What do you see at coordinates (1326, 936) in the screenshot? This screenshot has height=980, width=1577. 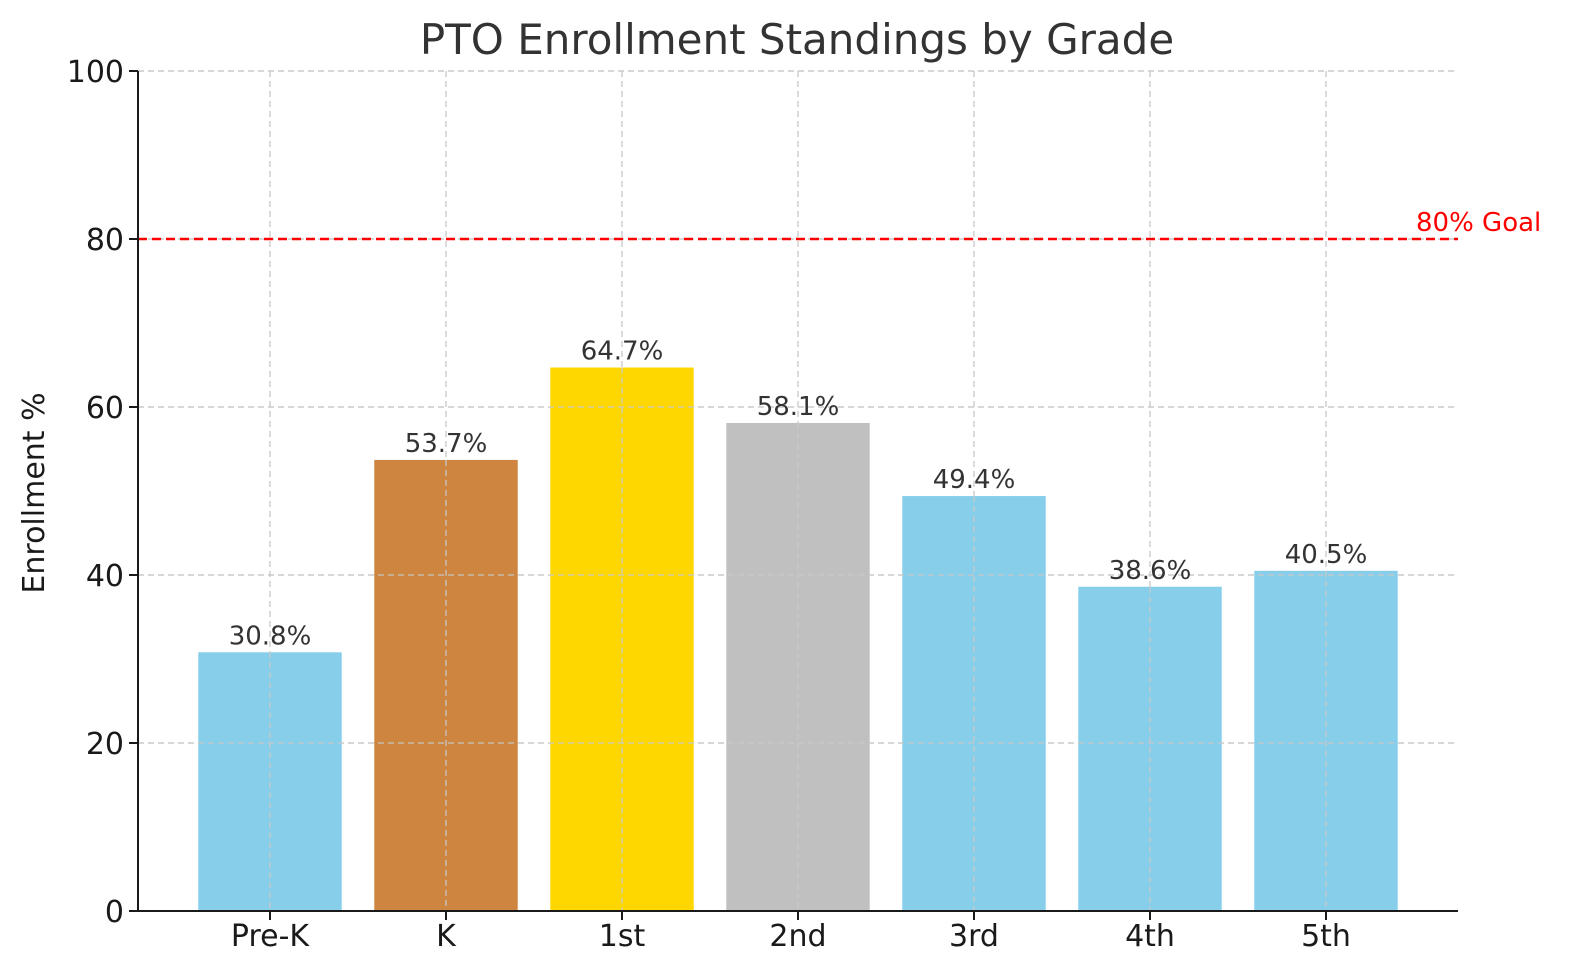 I see `x-tick-label: 5th` at bounding box center [1326, 936].